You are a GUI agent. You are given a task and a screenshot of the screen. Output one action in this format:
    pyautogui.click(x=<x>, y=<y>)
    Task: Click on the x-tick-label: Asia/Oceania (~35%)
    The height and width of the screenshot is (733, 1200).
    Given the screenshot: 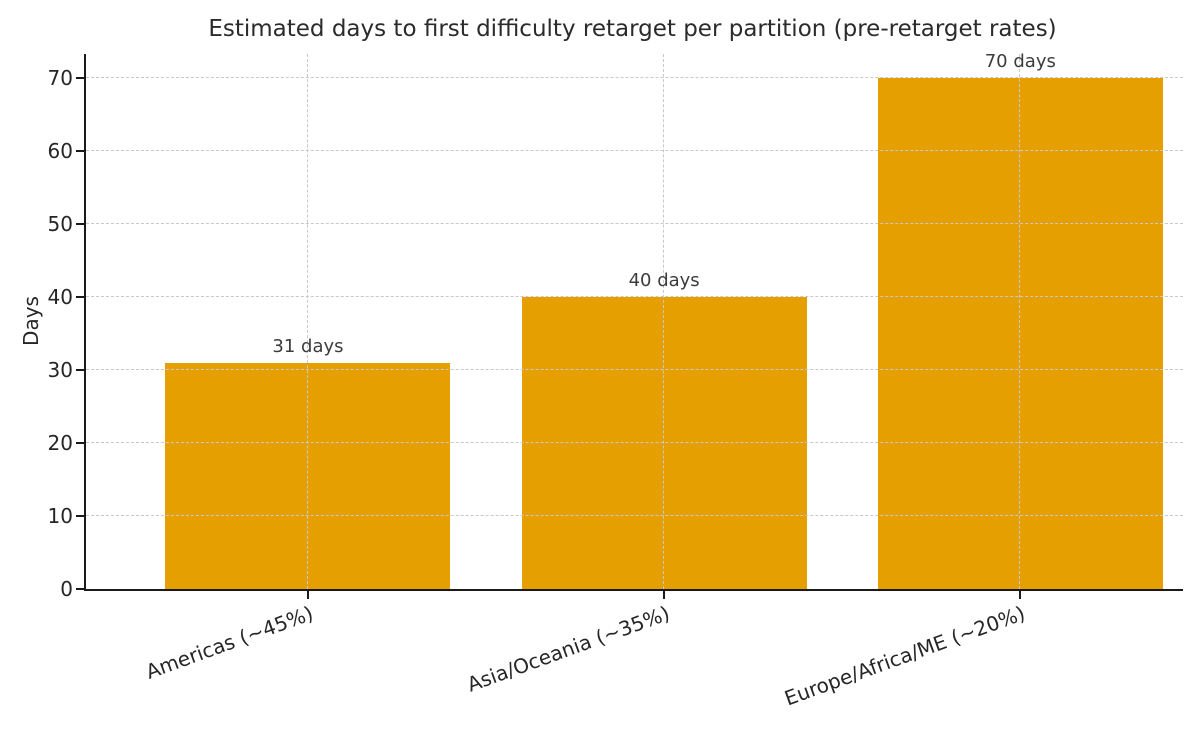 What is the action you would take?
    pyautogui.click(x=568, y=649)
    